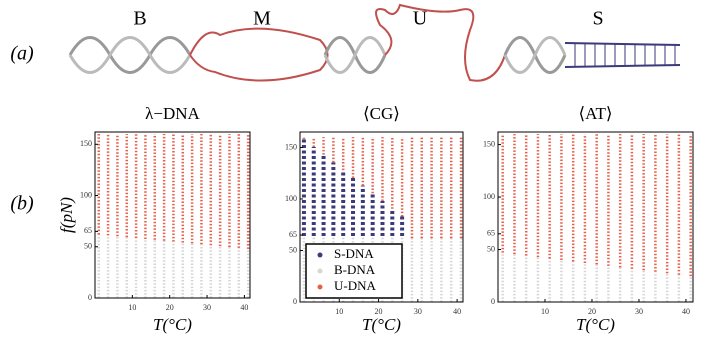 This screenshot has width=706, height=340. Describe the element at coordinates (139, 19) in the screenshot. I see `diagram-label: B` at that location.